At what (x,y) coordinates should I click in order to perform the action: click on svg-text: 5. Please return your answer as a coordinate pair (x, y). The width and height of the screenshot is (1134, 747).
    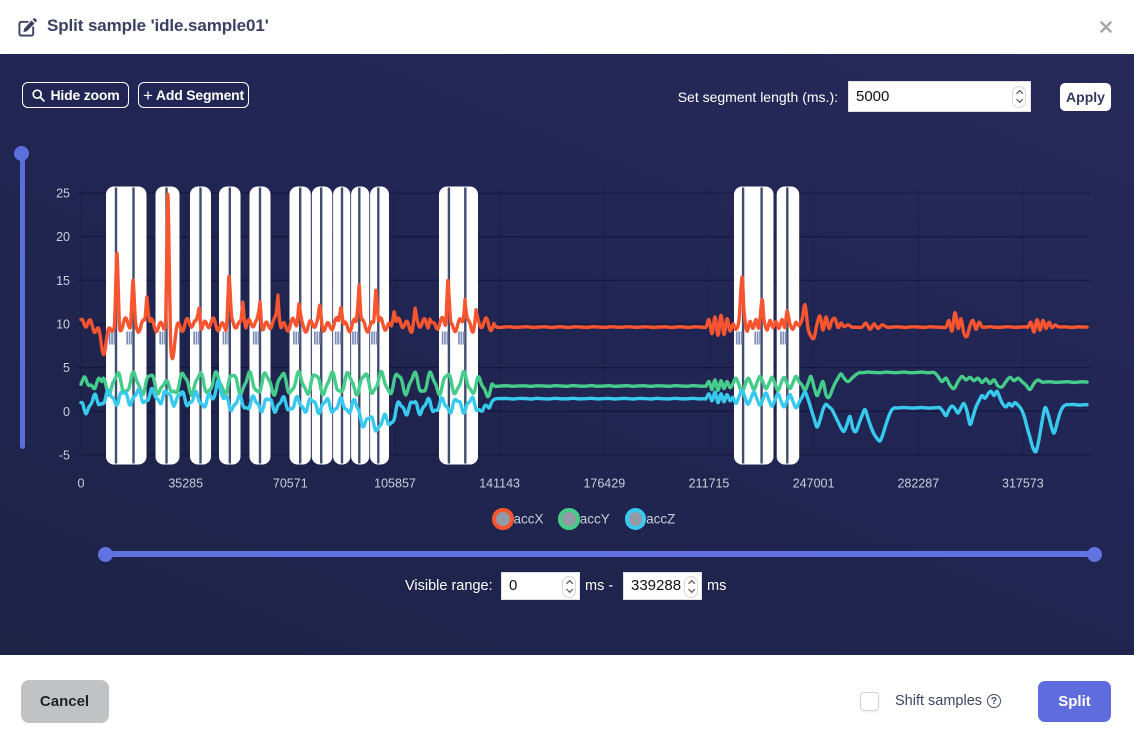
    Looking at the image, I should click on (66, 368).